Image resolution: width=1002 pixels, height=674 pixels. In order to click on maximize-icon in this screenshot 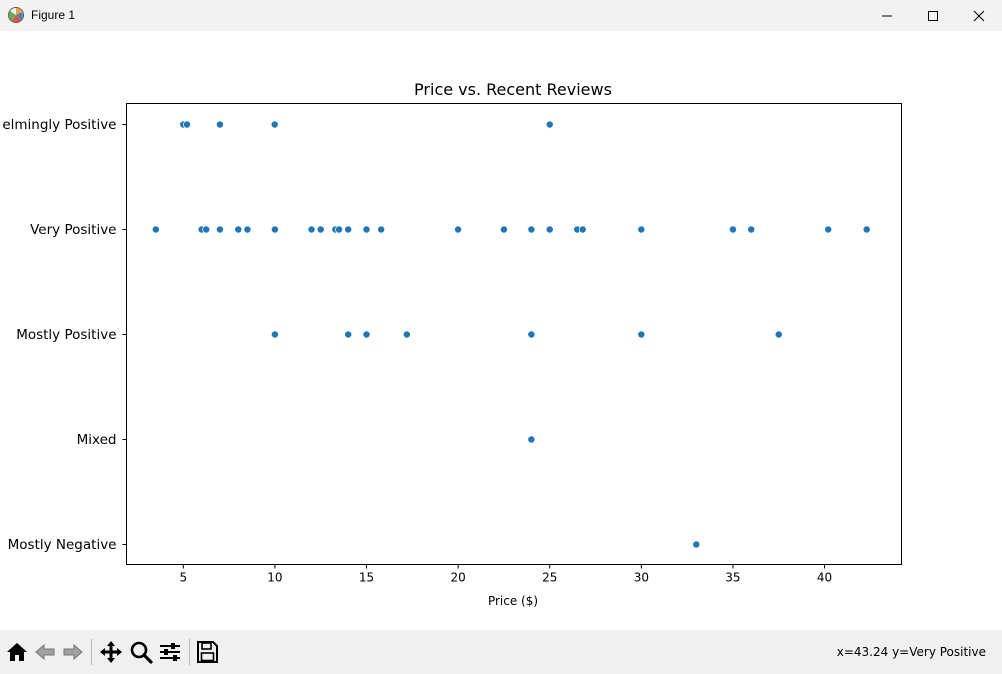, I will do `click(933, 16)`.